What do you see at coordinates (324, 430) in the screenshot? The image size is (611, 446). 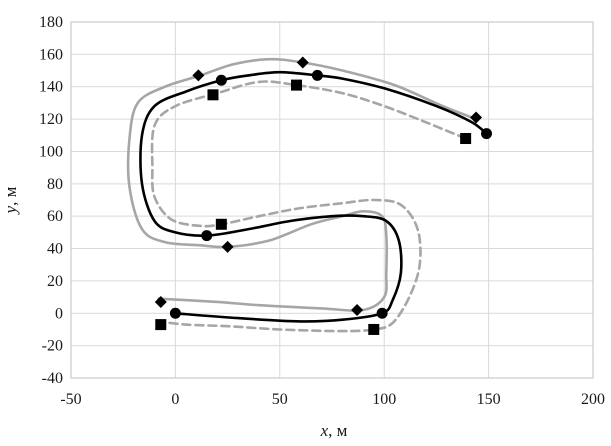 I see `x-axis-var: x` at bounding box center [324, 430].